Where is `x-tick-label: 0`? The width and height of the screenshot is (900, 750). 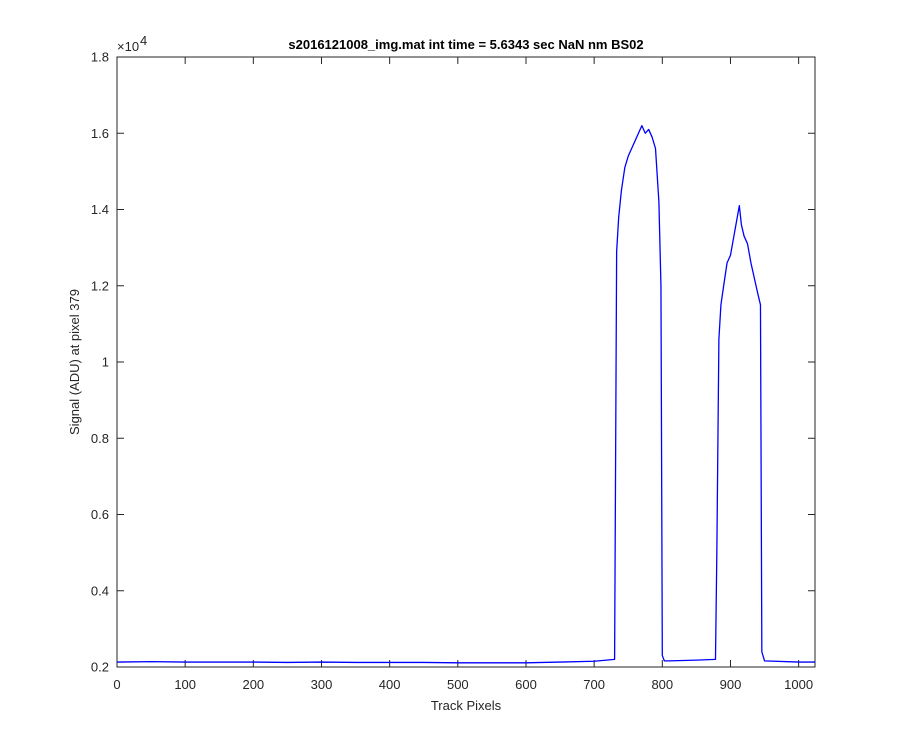 x-tick-label: 0 is located at coordinates (116, 684).